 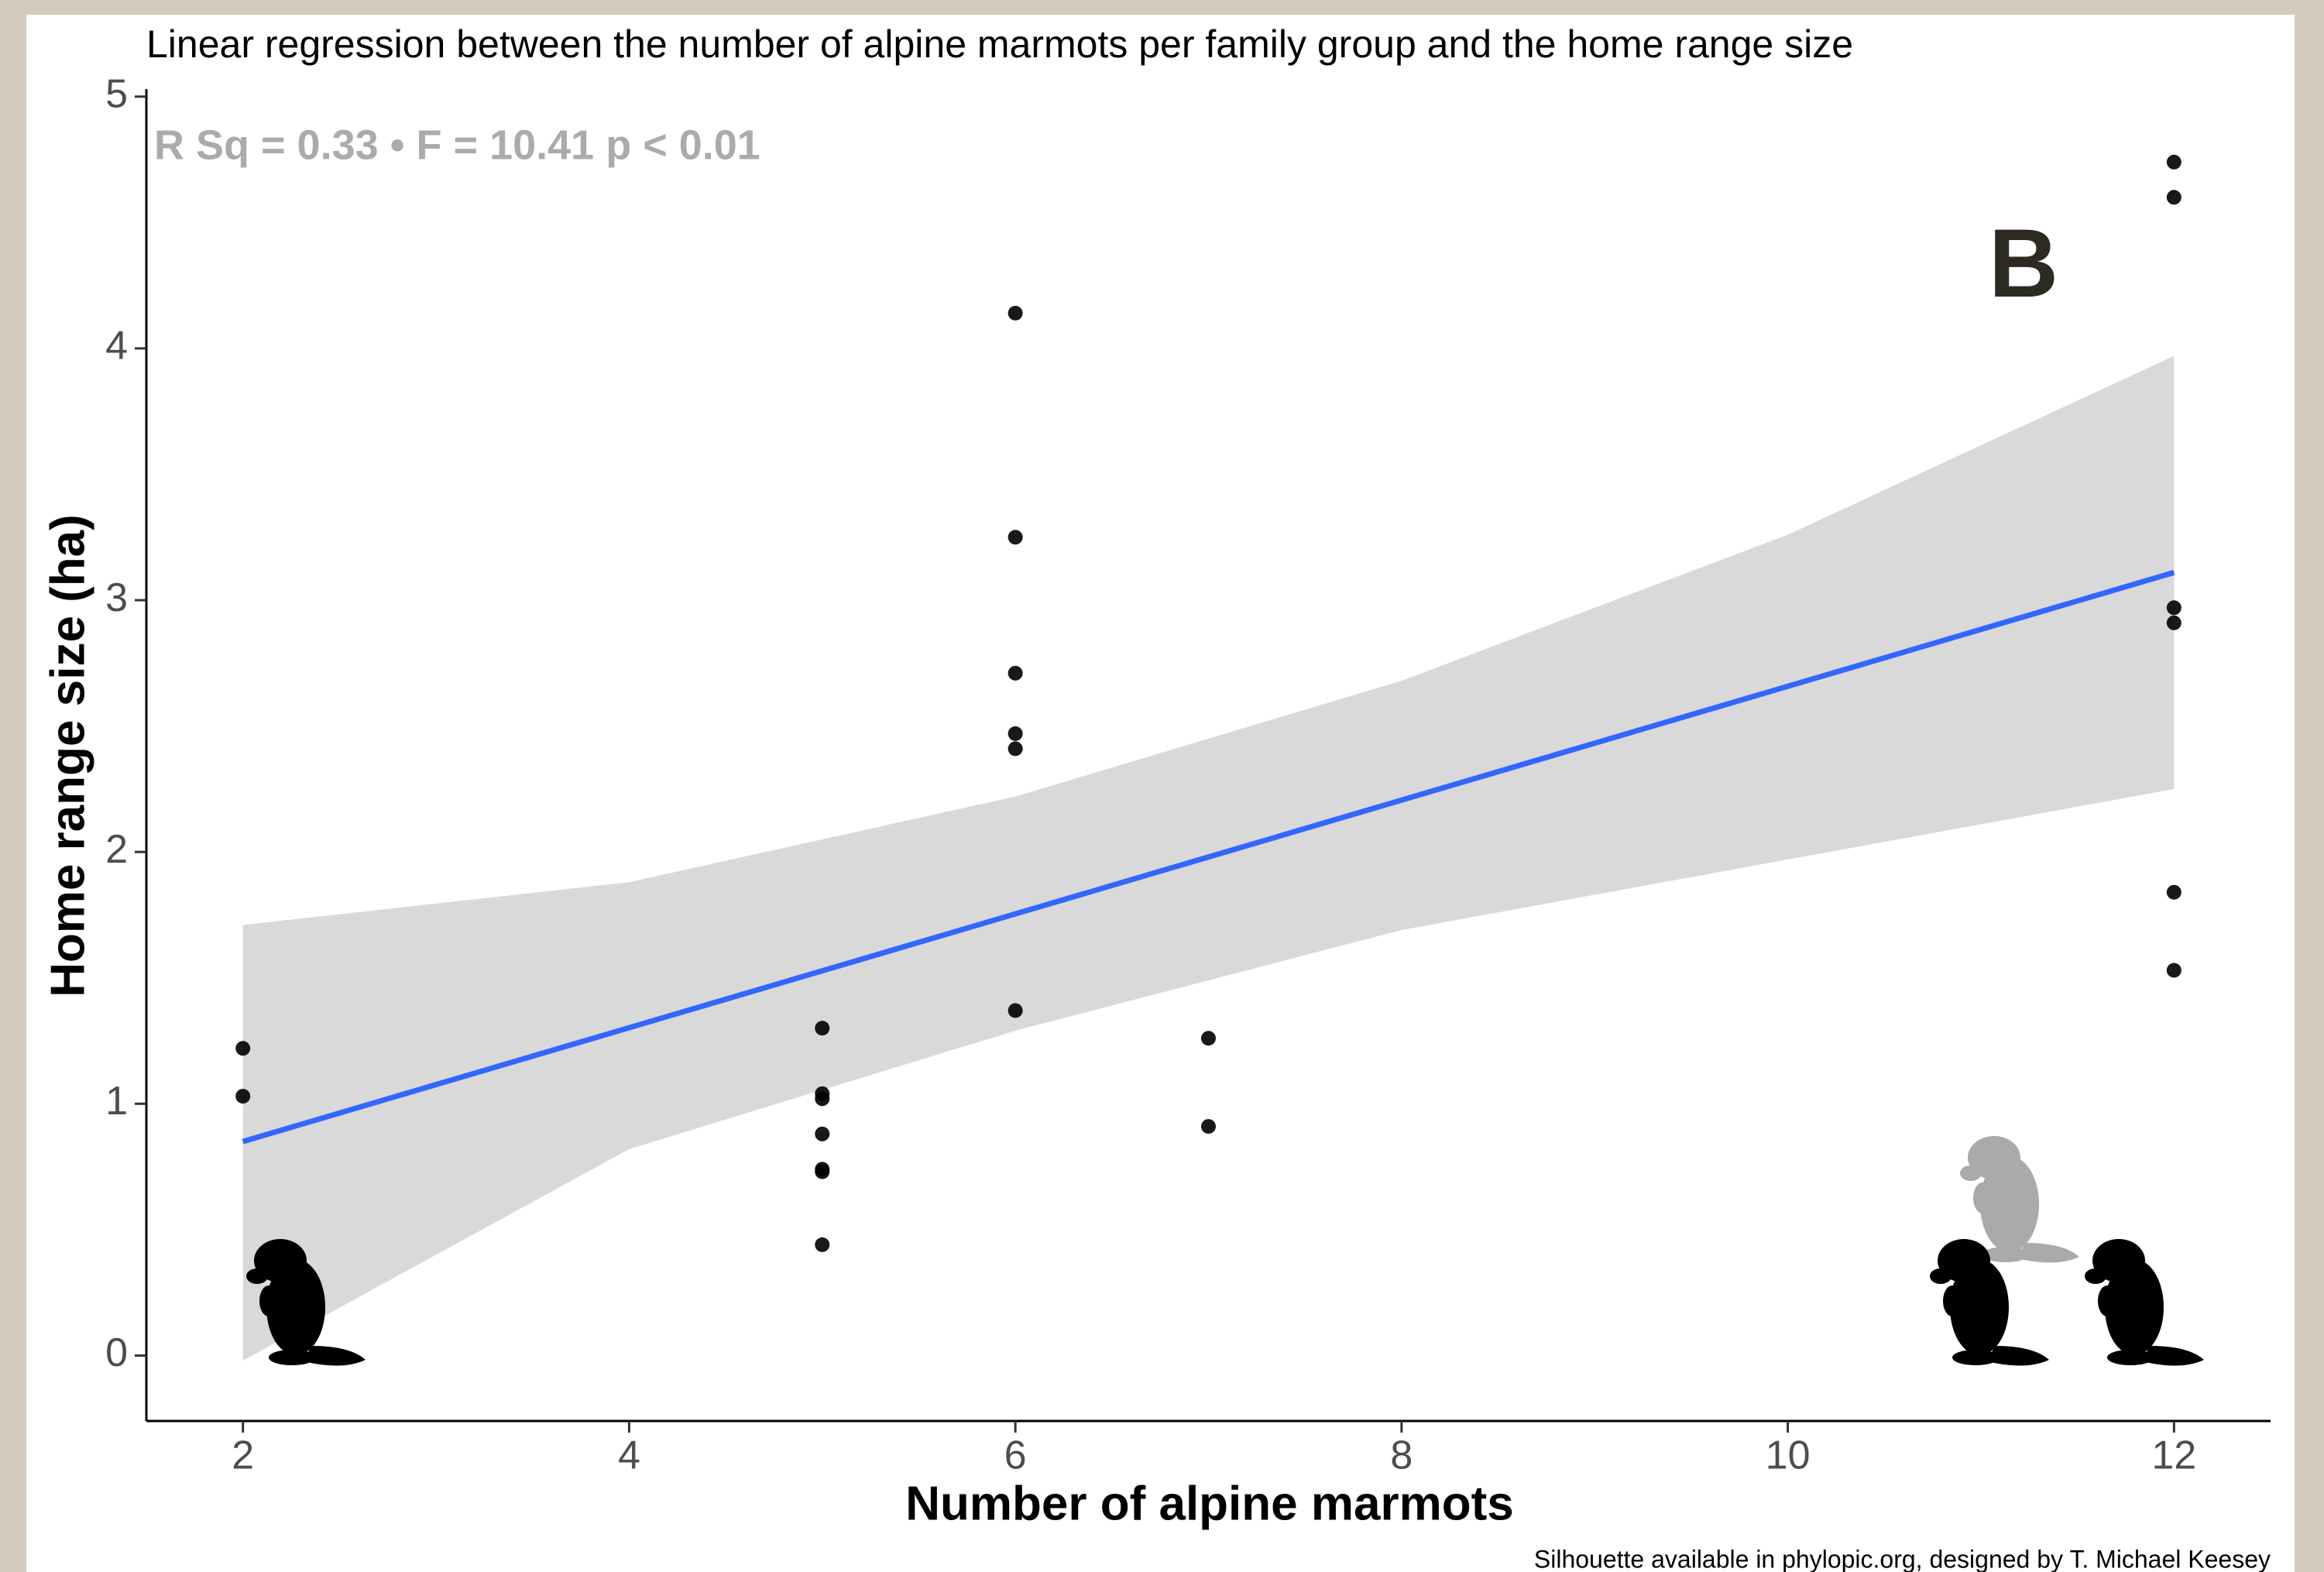 What do you see at coordinates (116, 1101) in the screenshot?
I see `y-tick-label: 1` at bounding box center [116, 1101].